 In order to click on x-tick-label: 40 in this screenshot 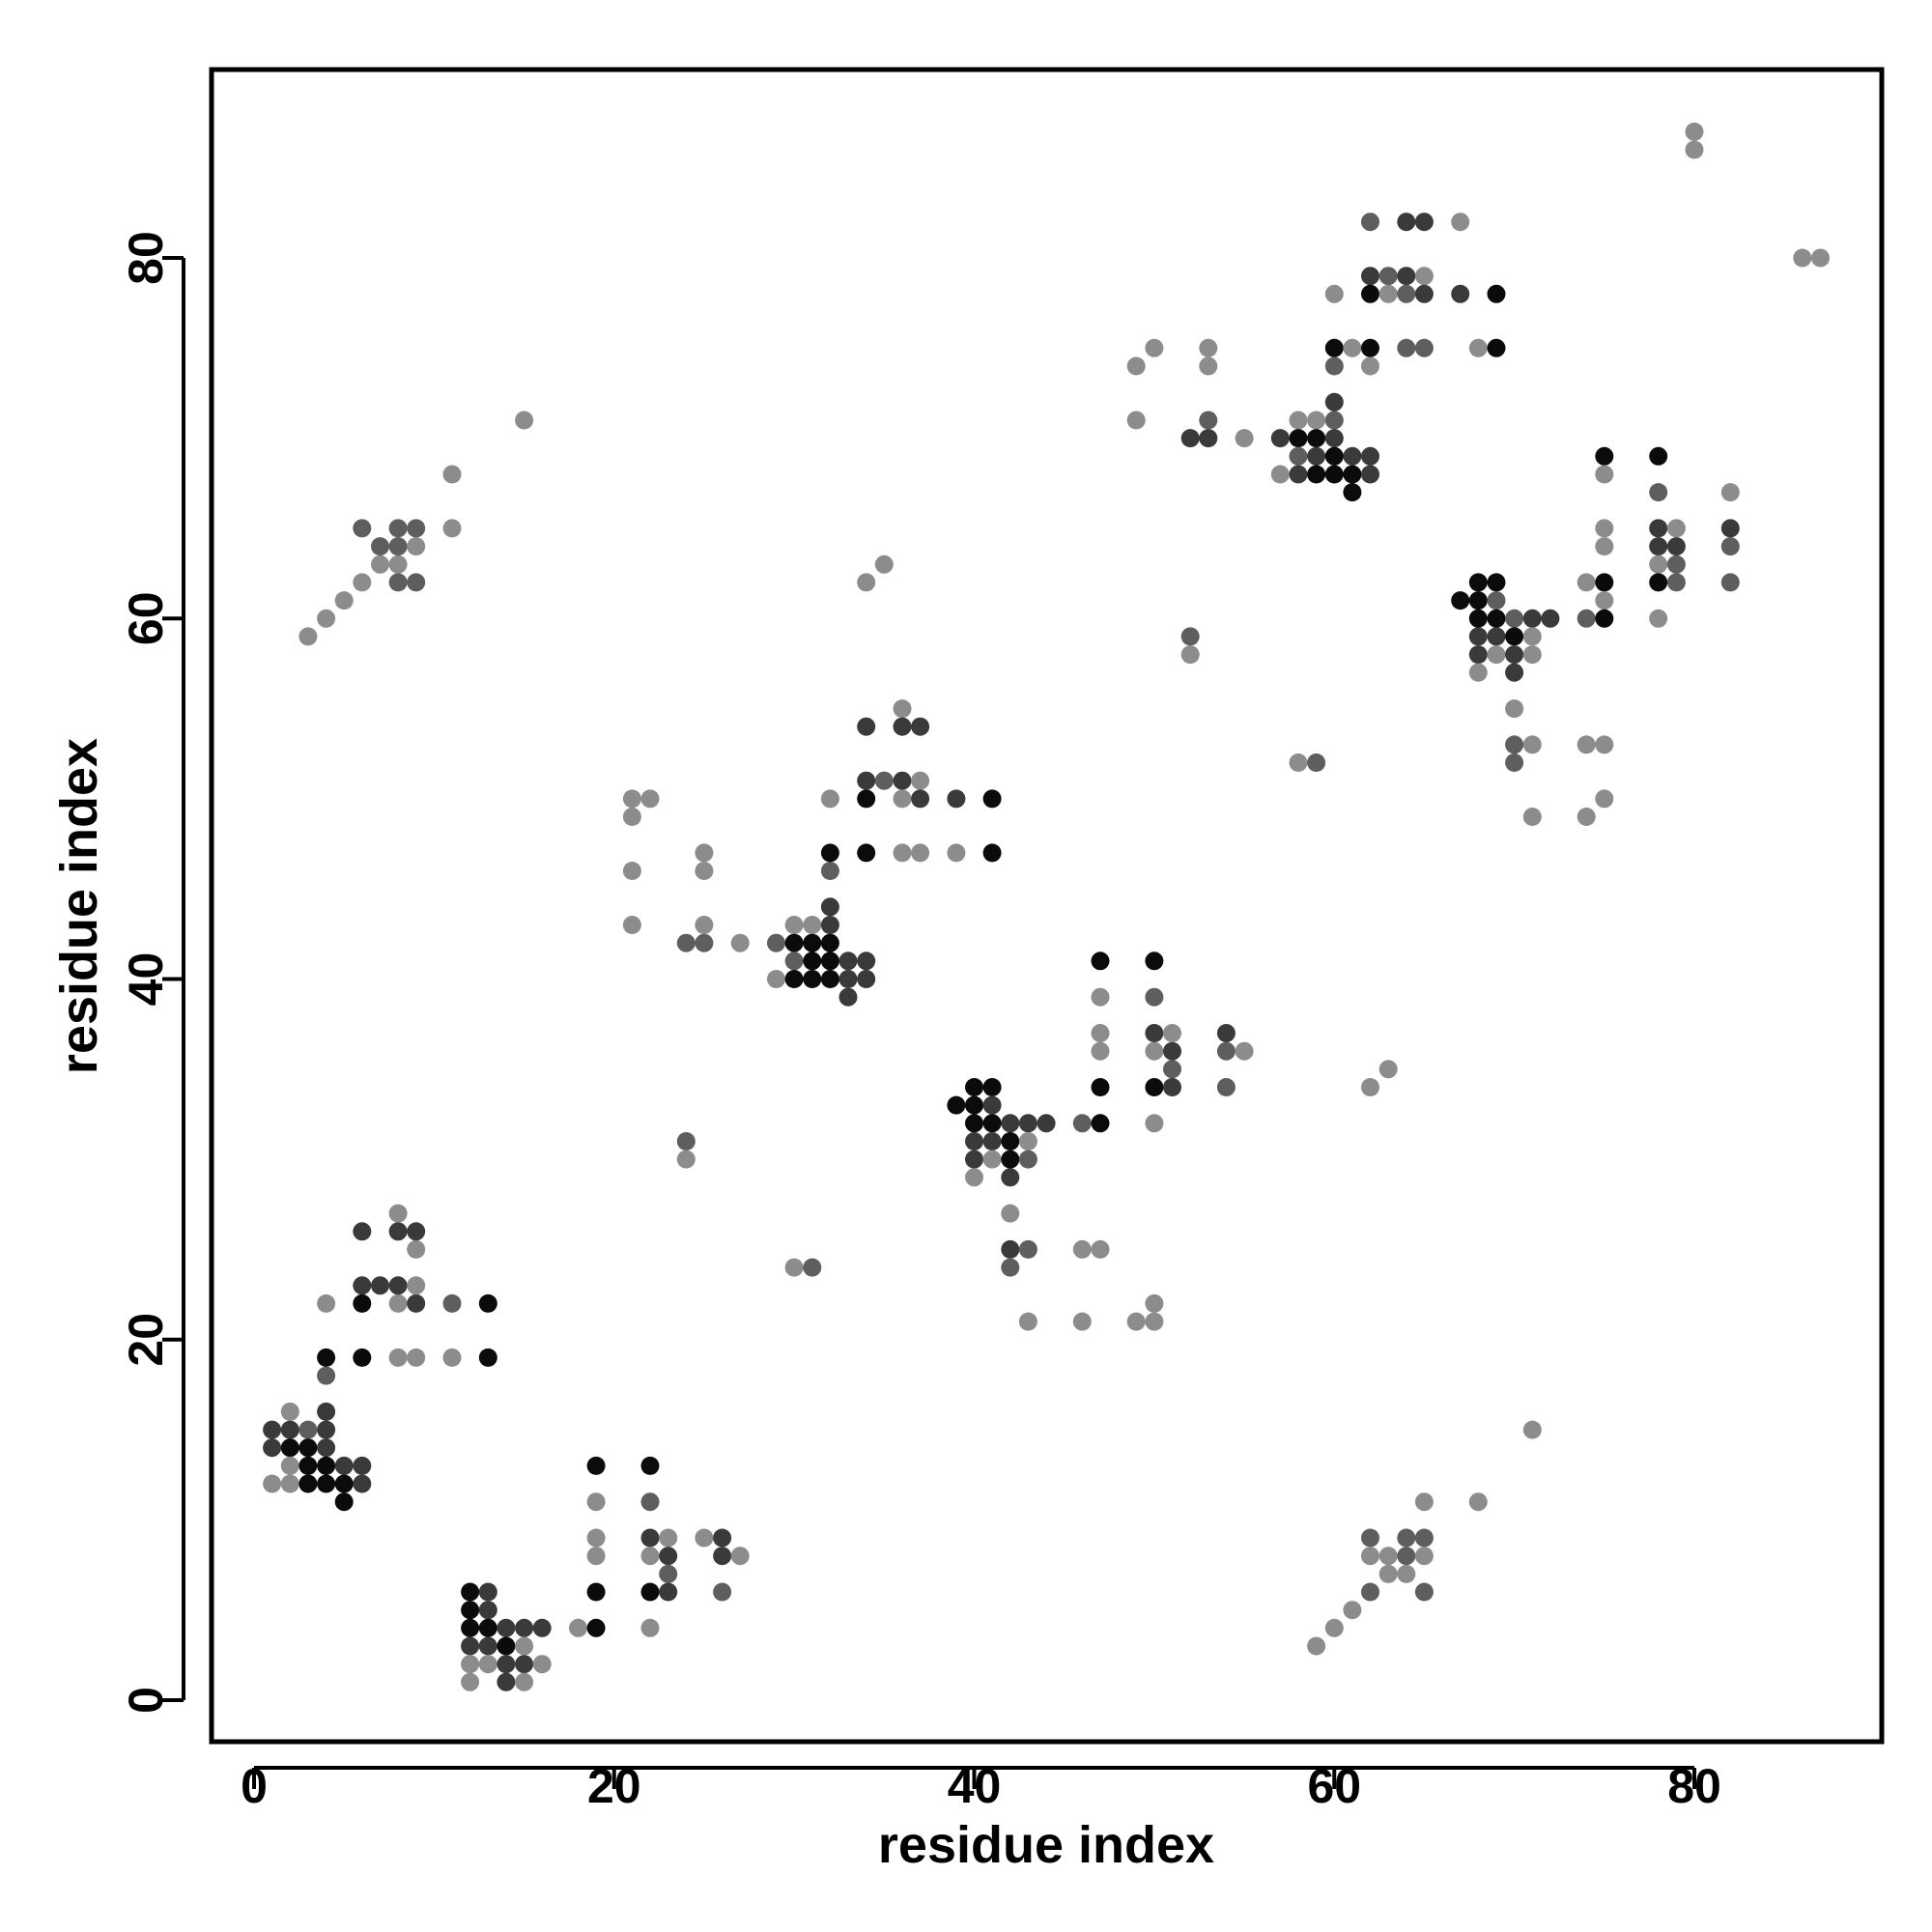, I will do `click(975, 1786)`.